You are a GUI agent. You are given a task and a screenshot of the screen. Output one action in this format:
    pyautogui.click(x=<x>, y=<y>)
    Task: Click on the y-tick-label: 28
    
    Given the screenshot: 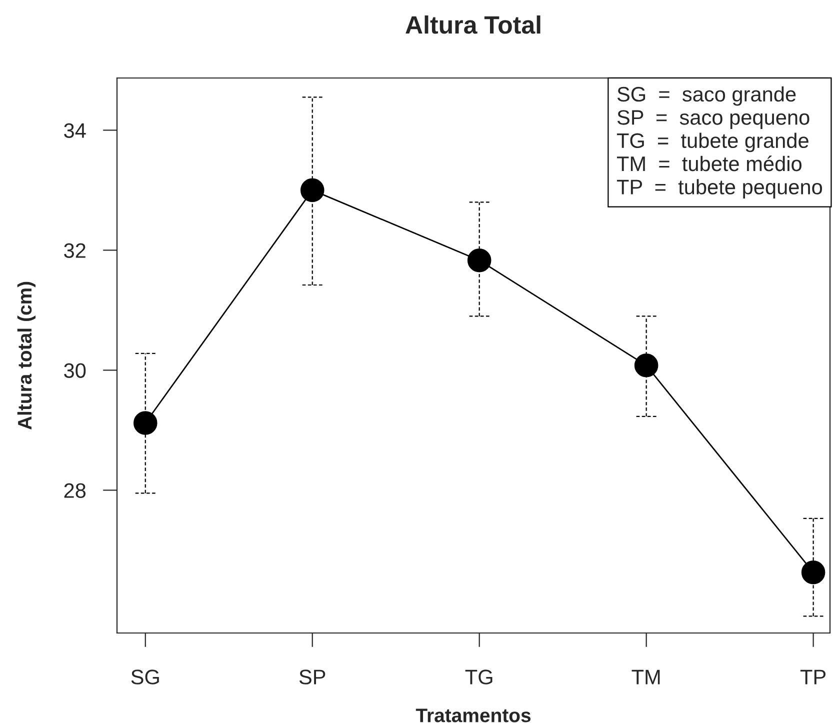 What is the action you would take?
    pyautogui.click(x=75, y=490)
    